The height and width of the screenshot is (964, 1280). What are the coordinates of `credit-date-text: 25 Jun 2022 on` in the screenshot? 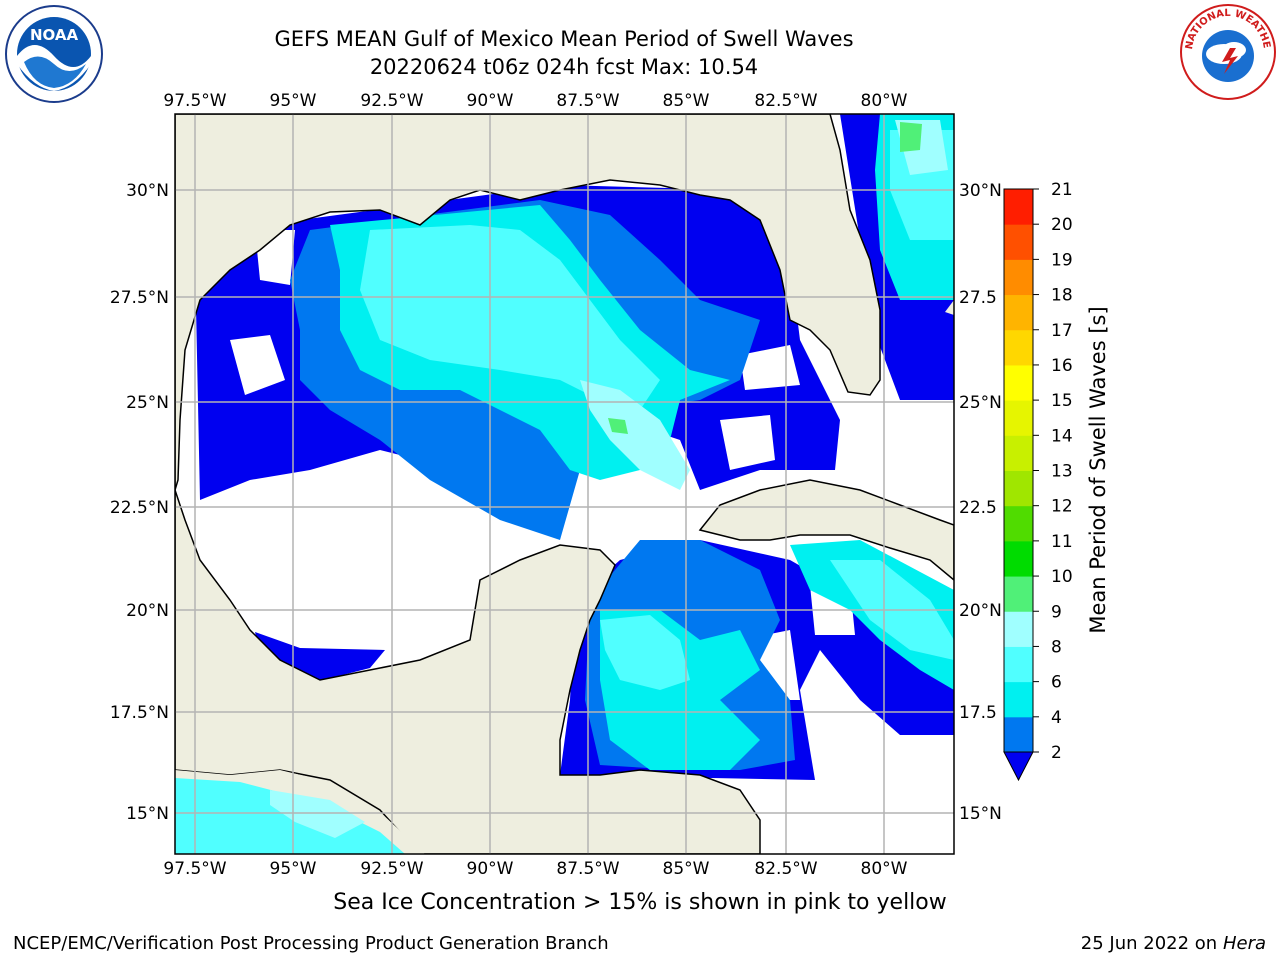 It's located at (1149, 943).